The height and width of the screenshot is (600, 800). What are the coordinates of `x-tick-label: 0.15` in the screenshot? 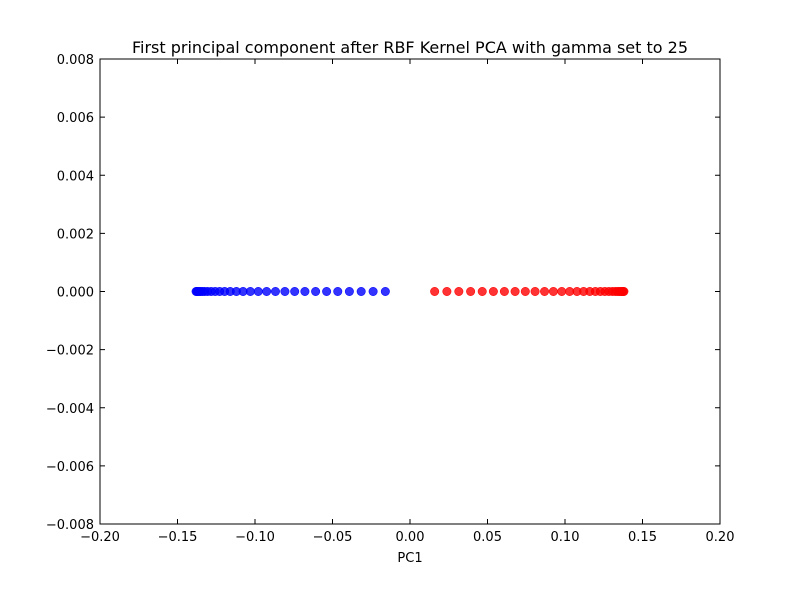 It's located at (642, 537).